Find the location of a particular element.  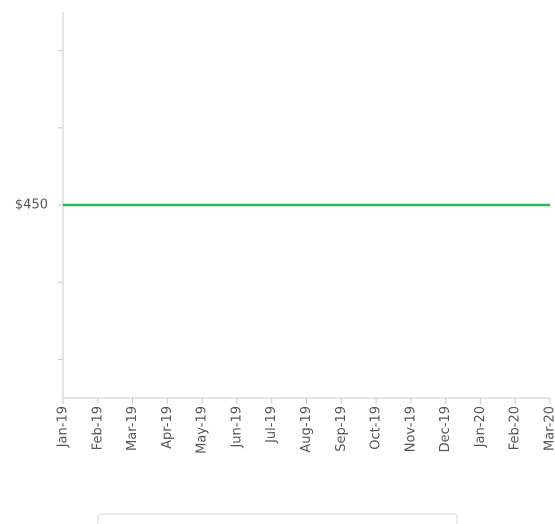

x-tick-label: Aug-19 is located at coordinates (306, 429).